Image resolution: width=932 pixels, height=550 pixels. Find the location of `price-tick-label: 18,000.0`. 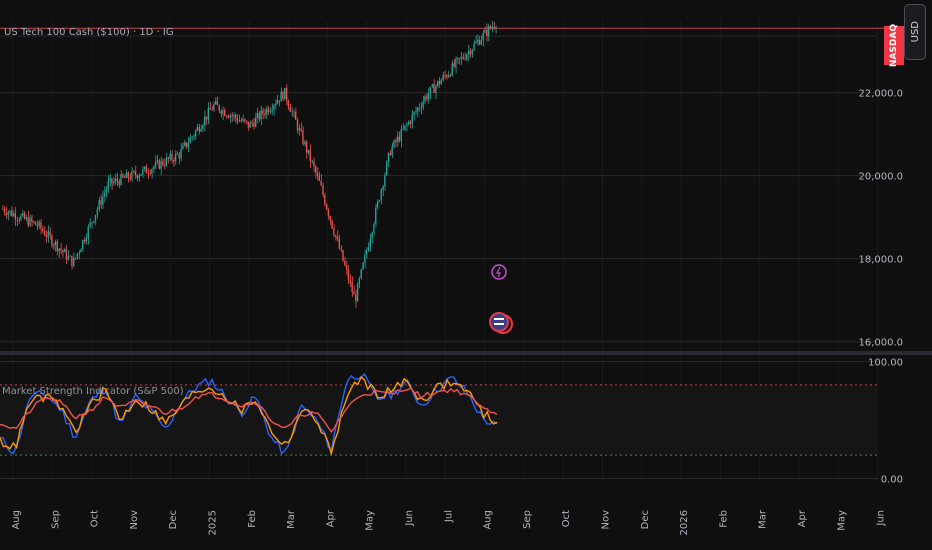

price-tick-label: 18,000.0 is located at coordinates (880, 260).